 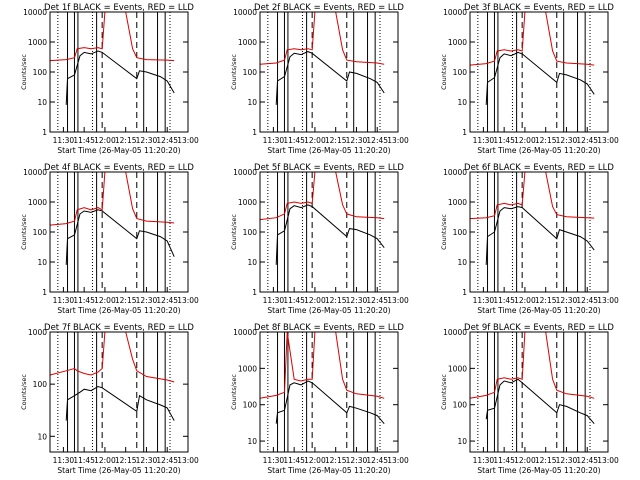 What do you see at coordinates (254, 292) in the screenshot?
I see `y-tick-label: 1` at bounding box center [254, 292].